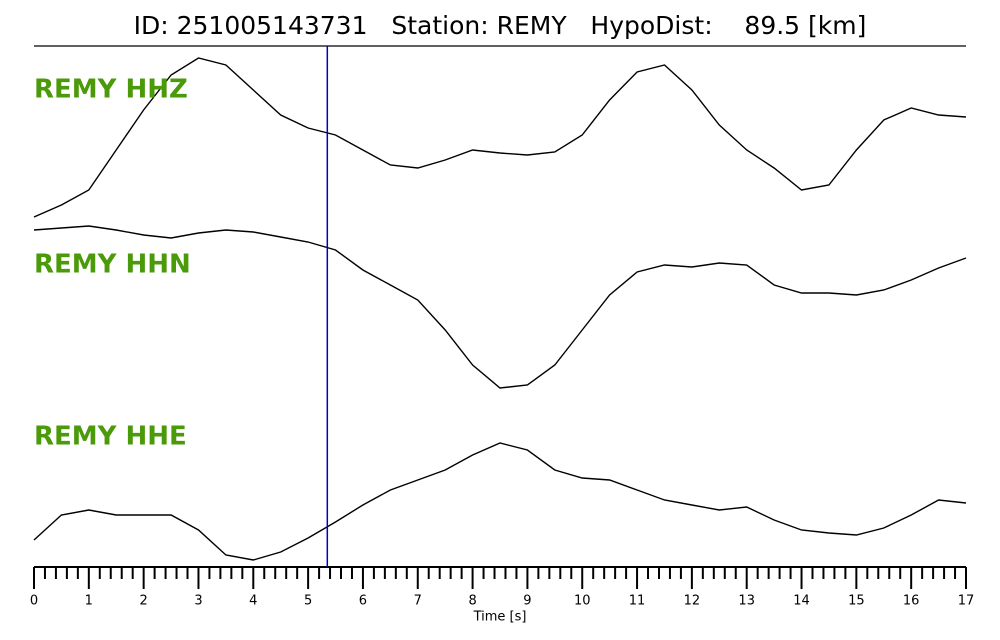 This screenshot has width=1000, height=640. What do you see at coordinates (418, 601) in the screenshot?
I see `x-tick-label: 7` at bounding box center [418, 601].